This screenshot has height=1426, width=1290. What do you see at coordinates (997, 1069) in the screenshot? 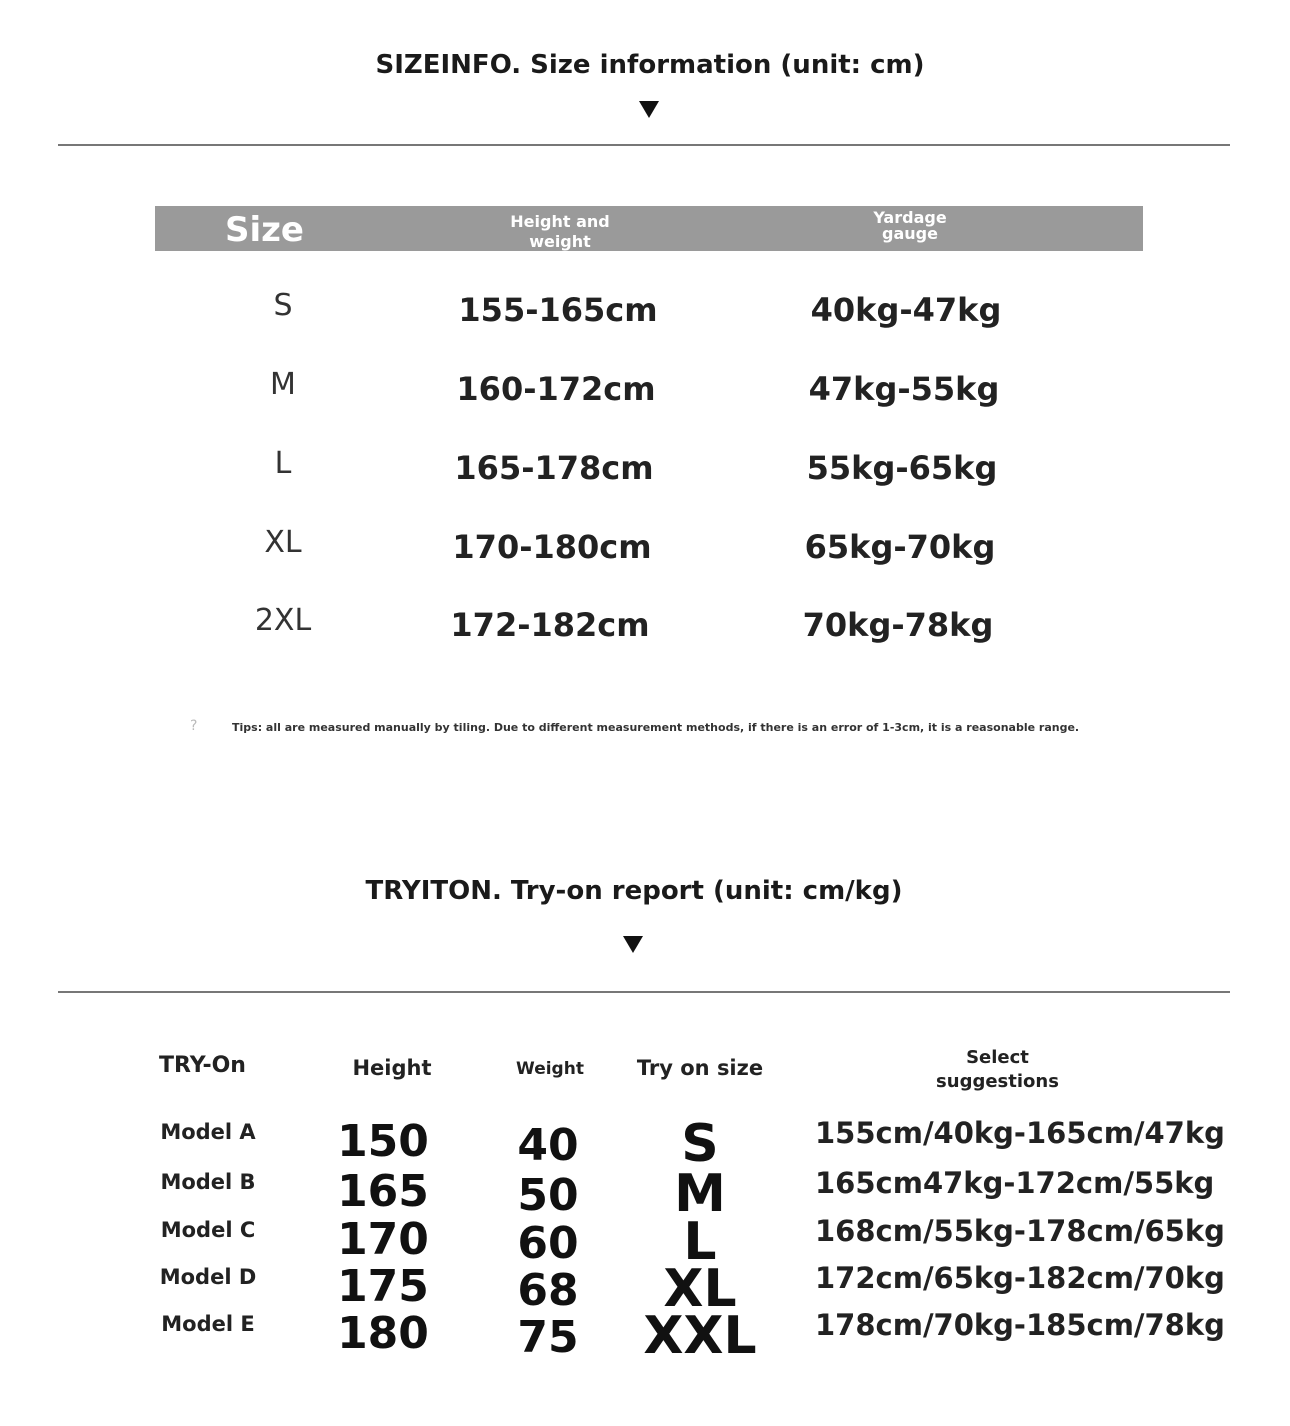
I see `header-select-suggestions: Select suggestions` at bounding box center [997, 1069].